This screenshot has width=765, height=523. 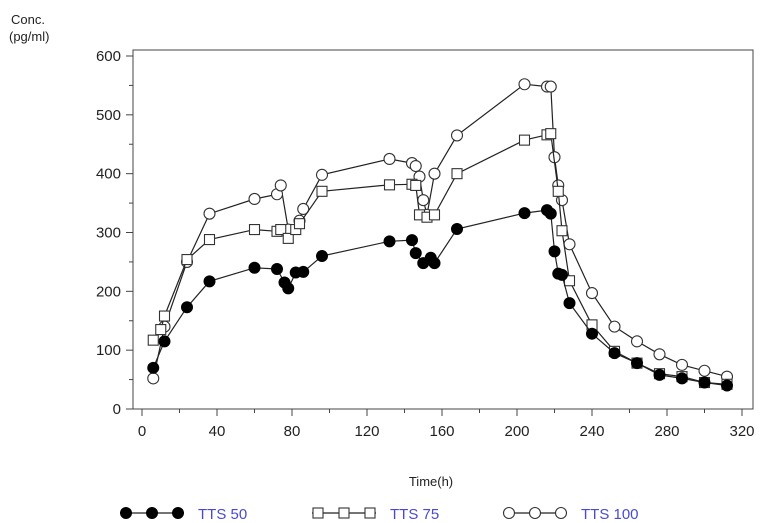 I want to click on x-tick-label: 40, so click(x=217, y=431).